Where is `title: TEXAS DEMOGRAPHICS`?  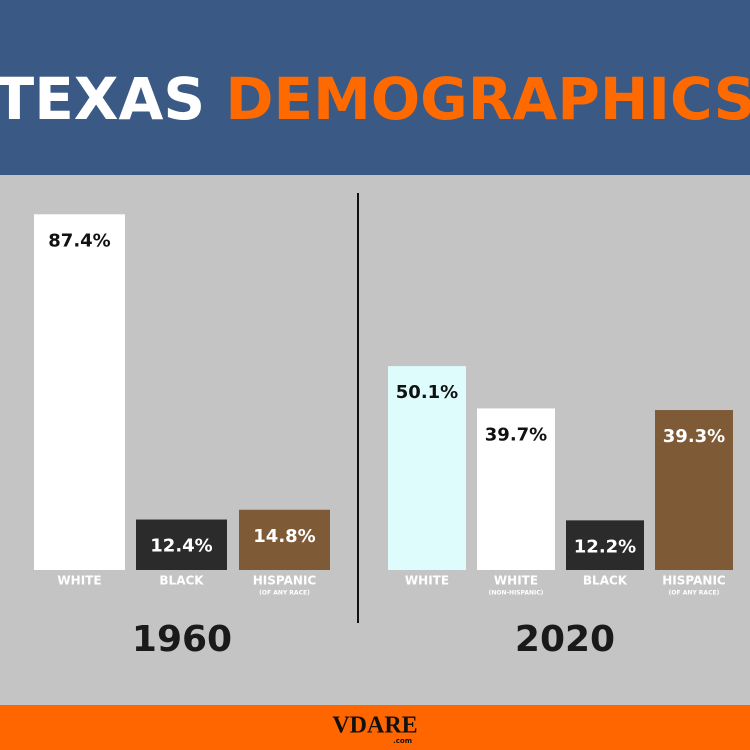 title: TEXAS DEMOGRAPHICS is located at coordinates (375, 99).